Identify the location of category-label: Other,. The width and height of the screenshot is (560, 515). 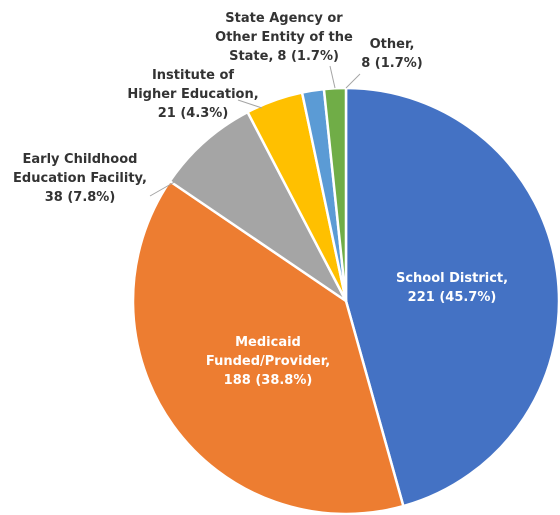
(392, 44).